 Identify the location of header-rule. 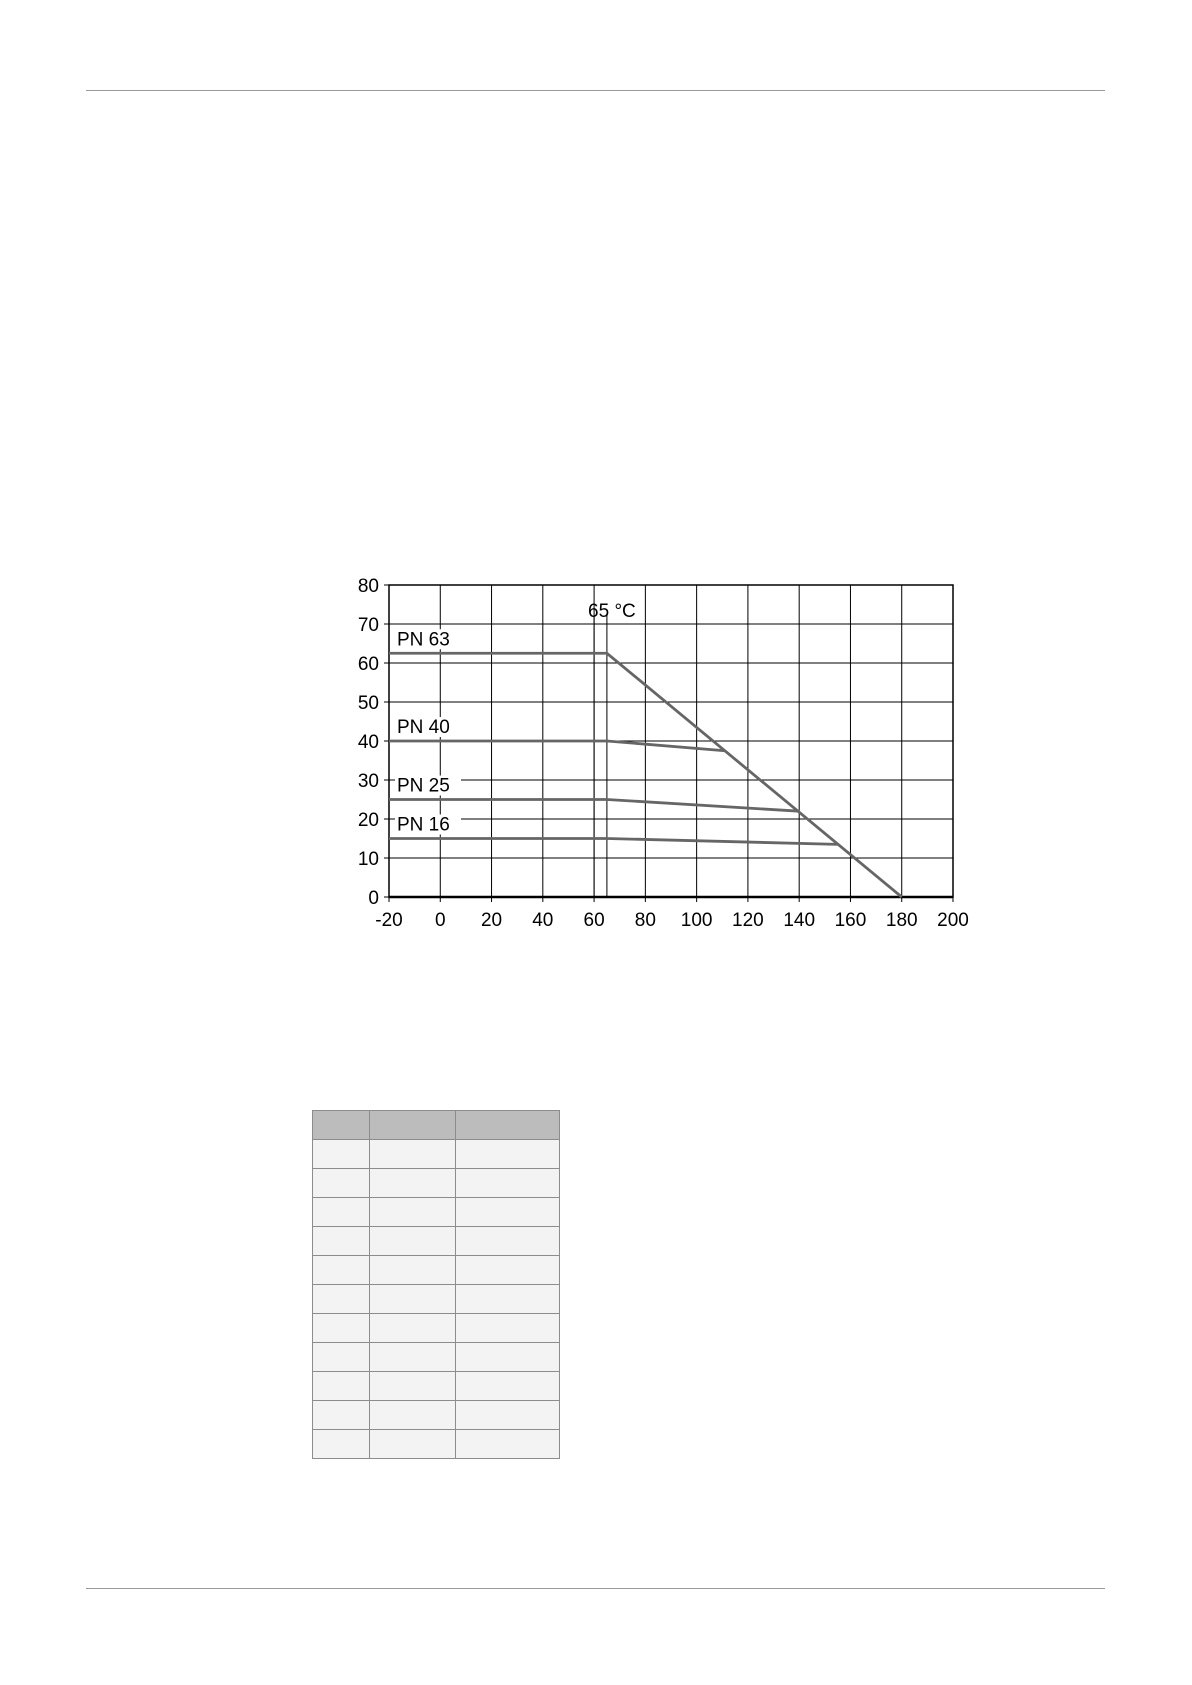
(595, 90).